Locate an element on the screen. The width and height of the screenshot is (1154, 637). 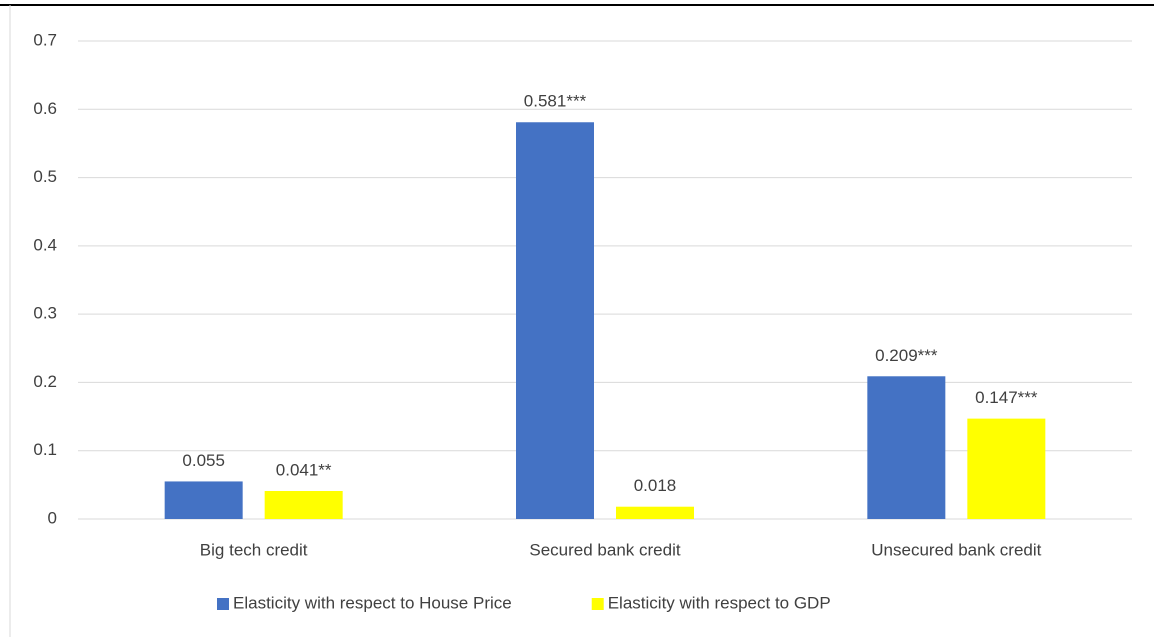
value-label: 0.018 is located at coordinates (655, 485).